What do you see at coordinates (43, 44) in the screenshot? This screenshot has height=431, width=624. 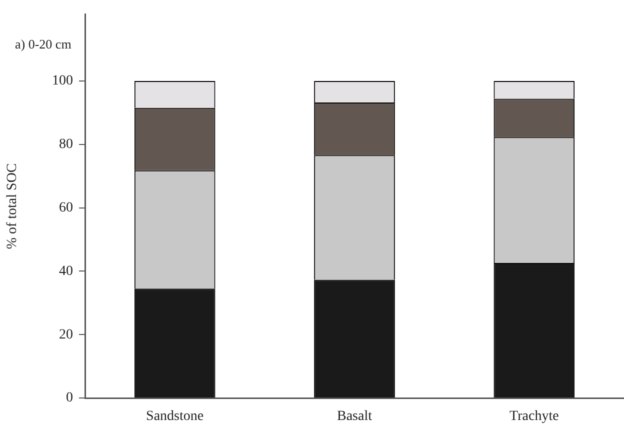 I see `text: a) 0-20 cm` at bounding box center [43, 44].